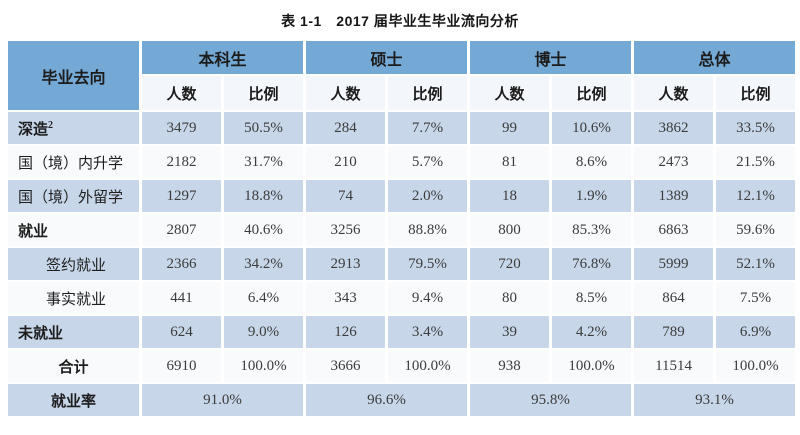 The width and height of the screenshot is (800, 435). What do you see at coordinates (756, 332) in the screenshot?
I see `data-cell: 6.9%` at bounding box center [756, 332].